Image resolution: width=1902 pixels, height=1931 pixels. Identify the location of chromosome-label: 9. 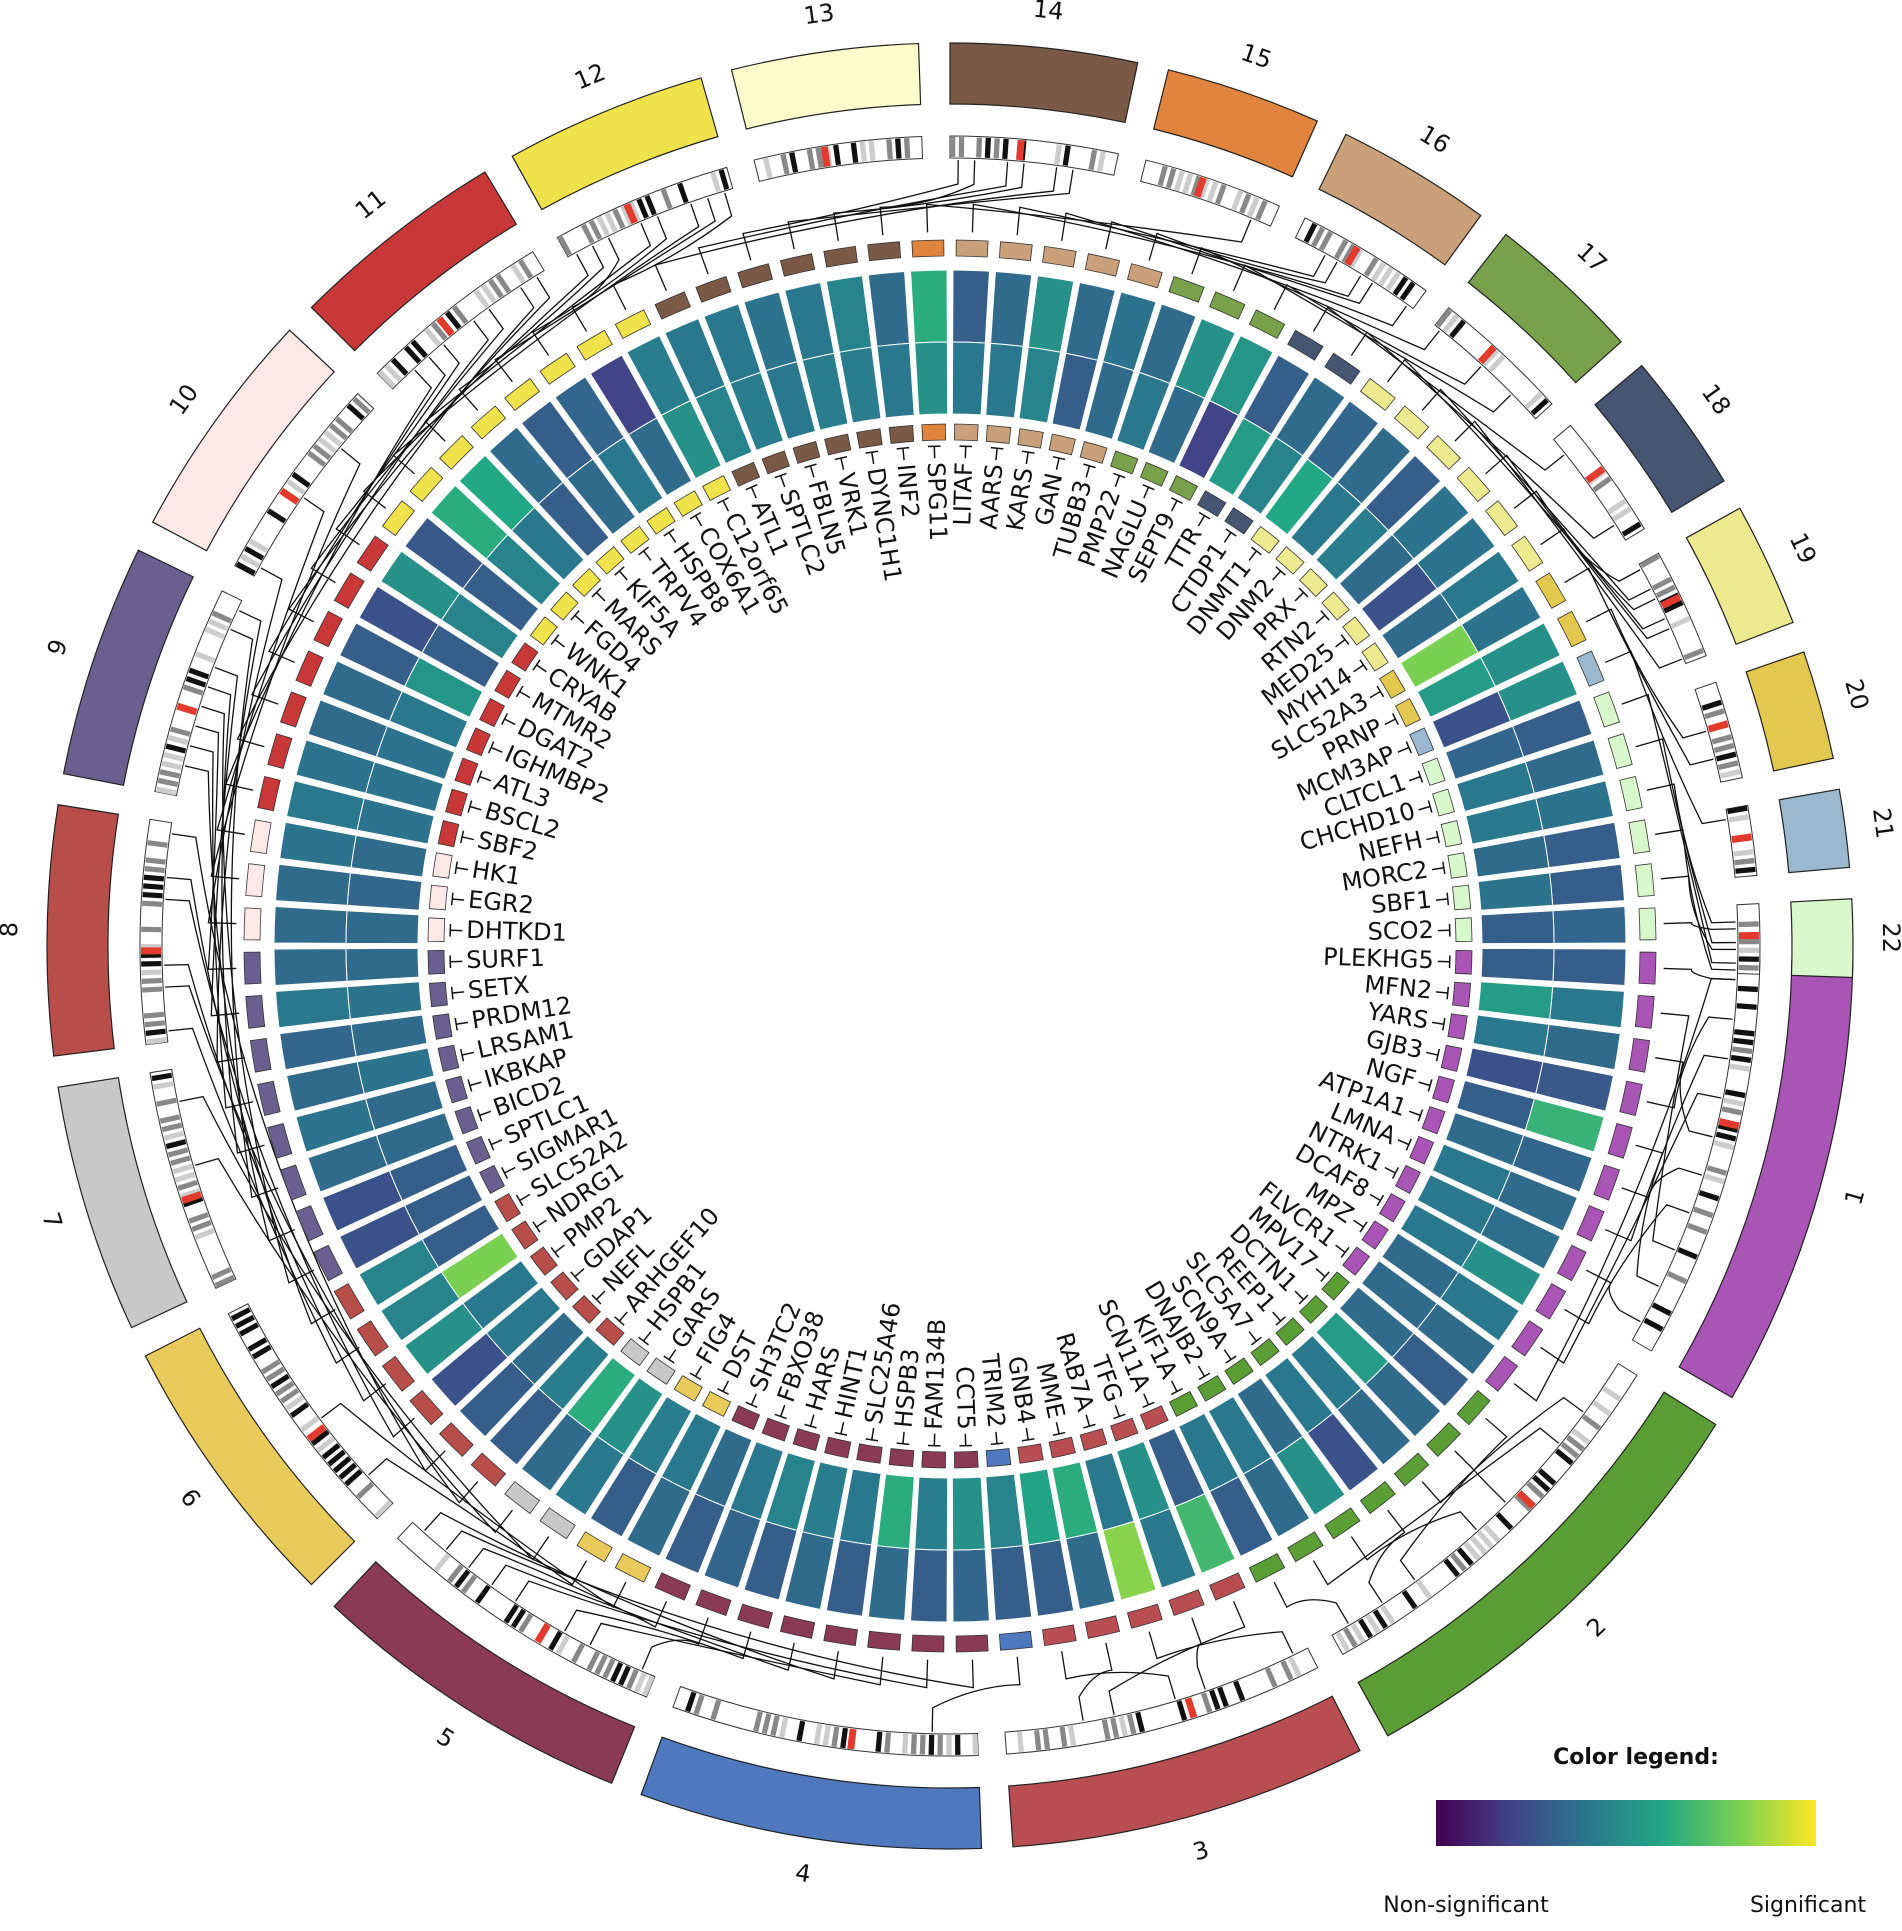
(57, 647).